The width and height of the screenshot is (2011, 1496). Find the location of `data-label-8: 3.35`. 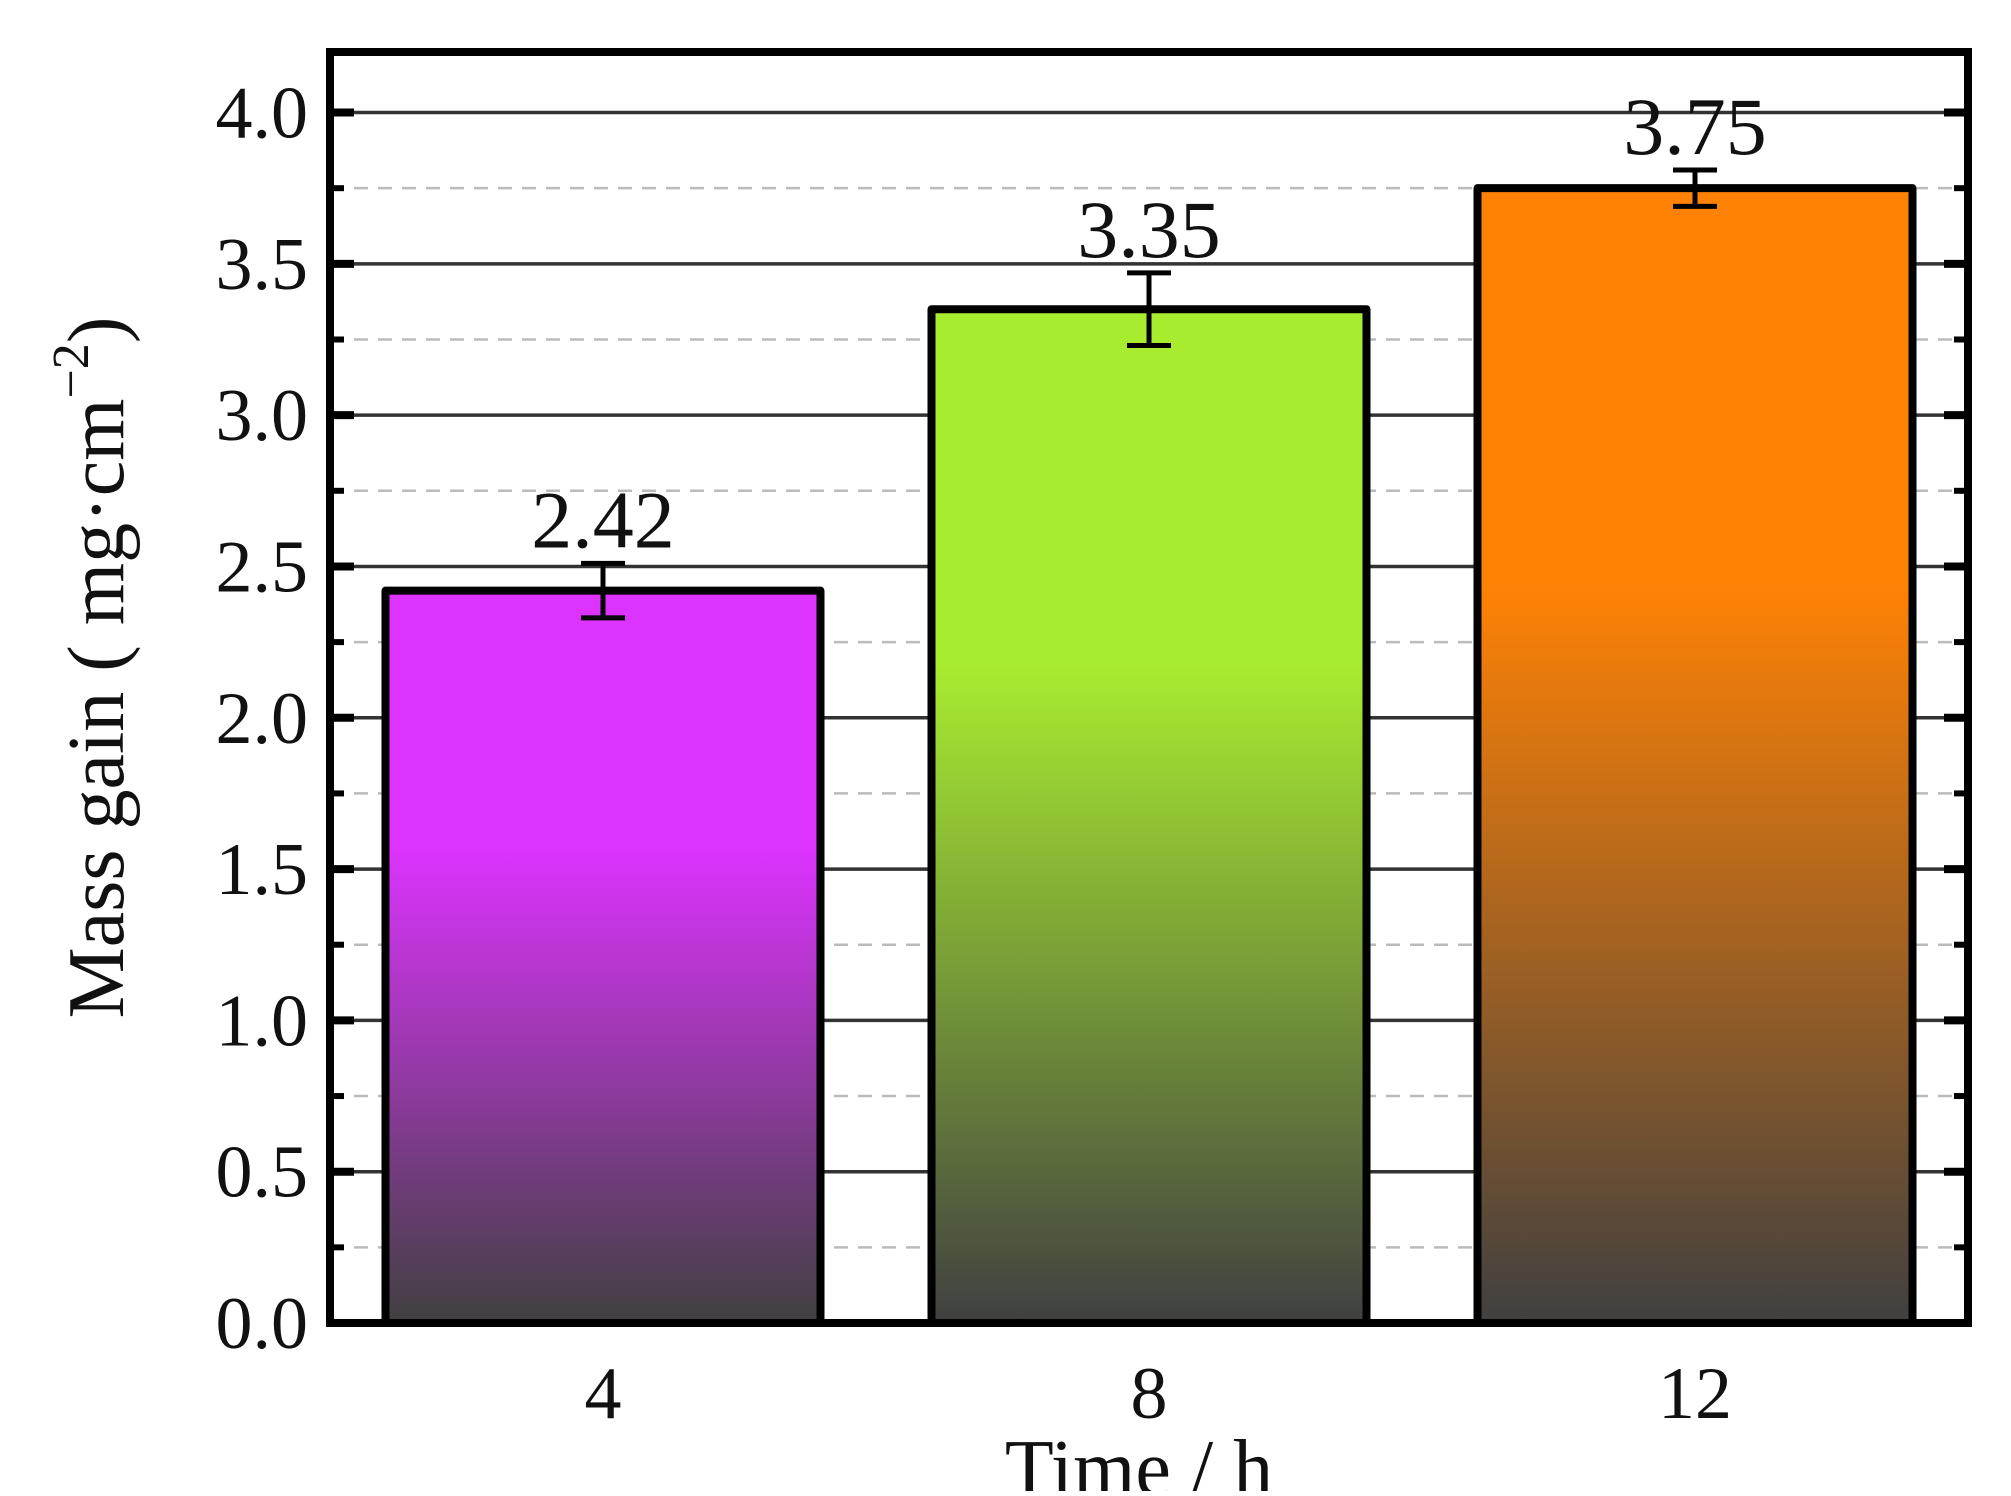

data-label-8: 3.35 is located at coordinates (1149, 229).